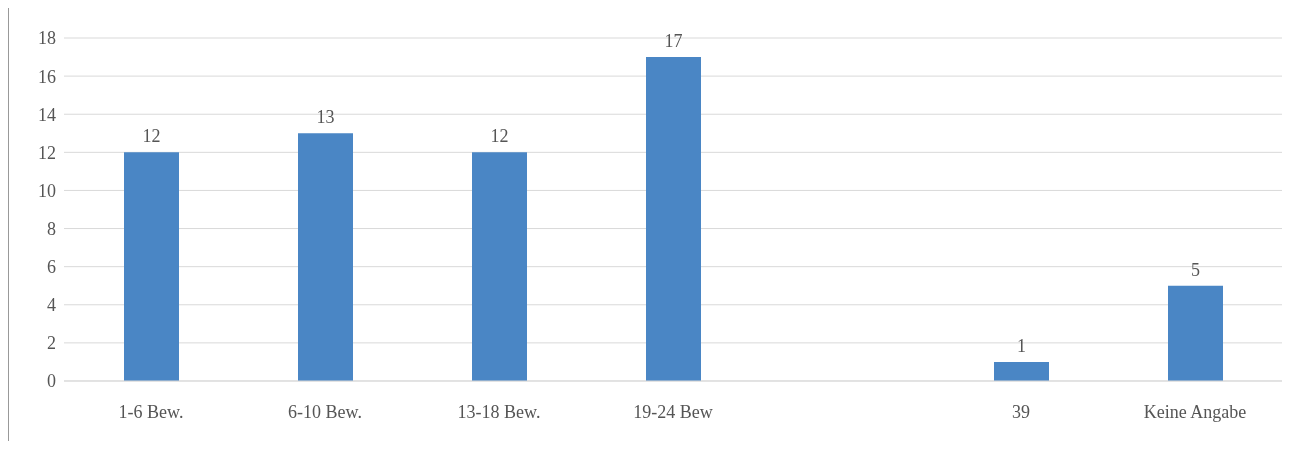 This screenshot has height=449, width=1290. Describe the element at coordinates (47, 152) in the screenshot. I see `y-tick-label: 12` at that location.